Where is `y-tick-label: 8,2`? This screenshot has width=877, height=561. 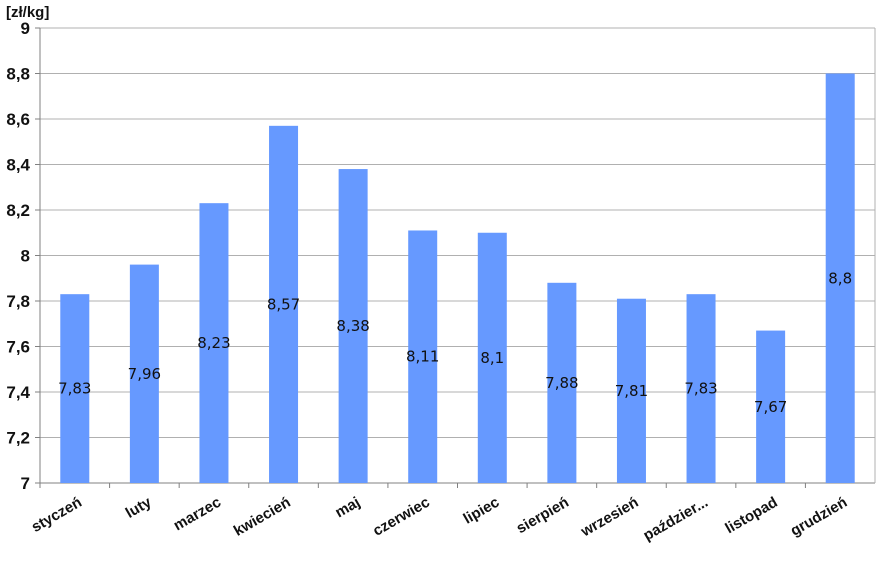 y-tick-label: 8,2 is located at coordinates (18, 210).